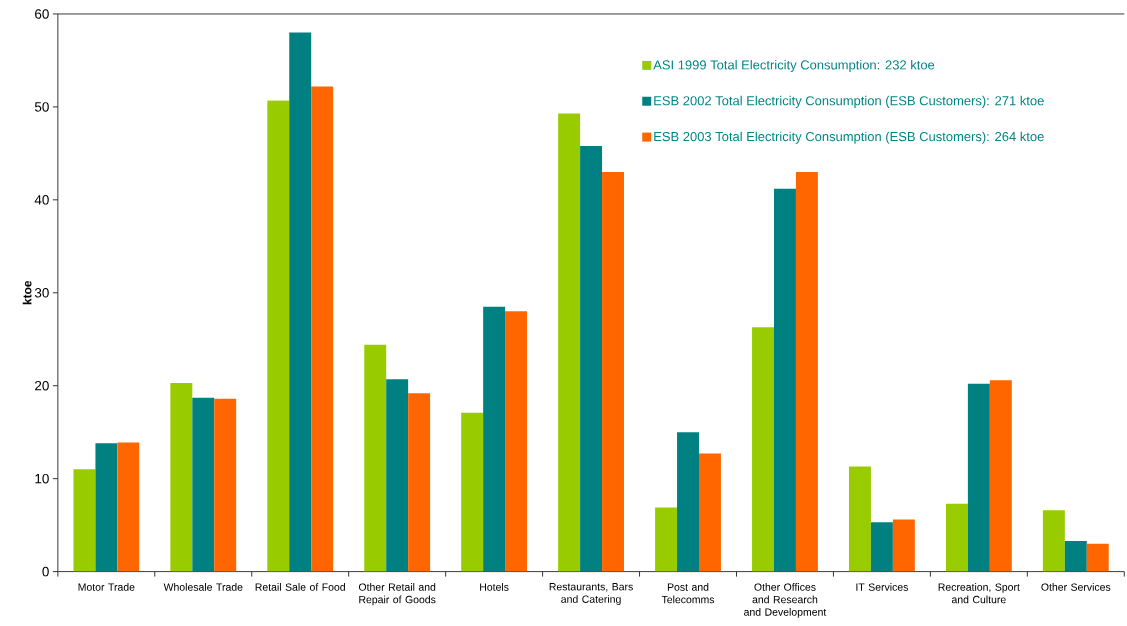  I want to click on x-tick-label: Wholesale Trade, so click(203, 586).